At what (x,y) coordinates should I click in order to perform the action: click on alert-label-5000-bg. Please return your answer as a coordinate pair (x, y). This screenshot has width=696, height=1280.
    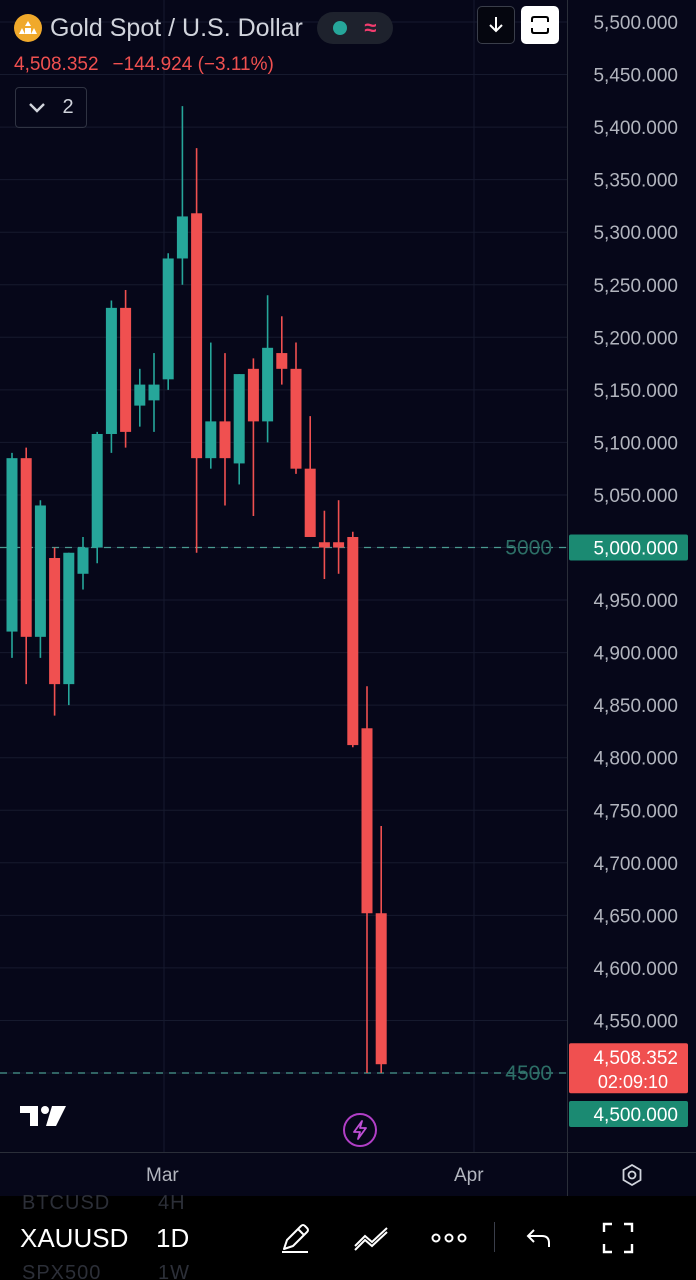
    Looking at the image, I should click on (628, 547).